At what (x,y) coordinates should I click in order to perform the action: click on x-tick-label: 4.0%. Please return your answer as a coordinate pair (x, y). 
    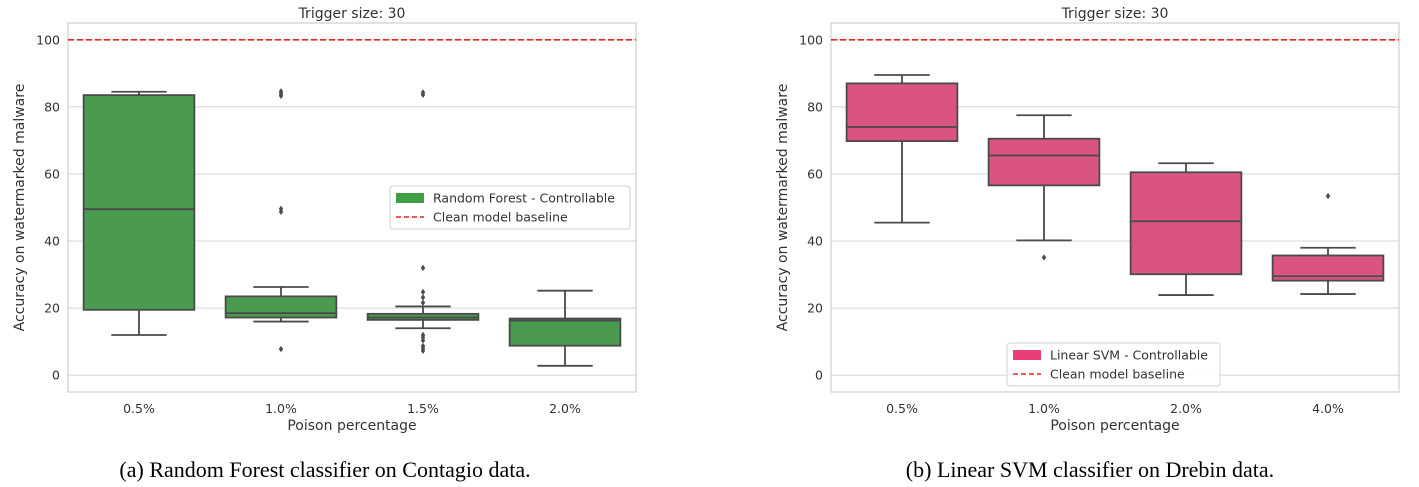
    Looking at the image, I should click on (1328, 408).